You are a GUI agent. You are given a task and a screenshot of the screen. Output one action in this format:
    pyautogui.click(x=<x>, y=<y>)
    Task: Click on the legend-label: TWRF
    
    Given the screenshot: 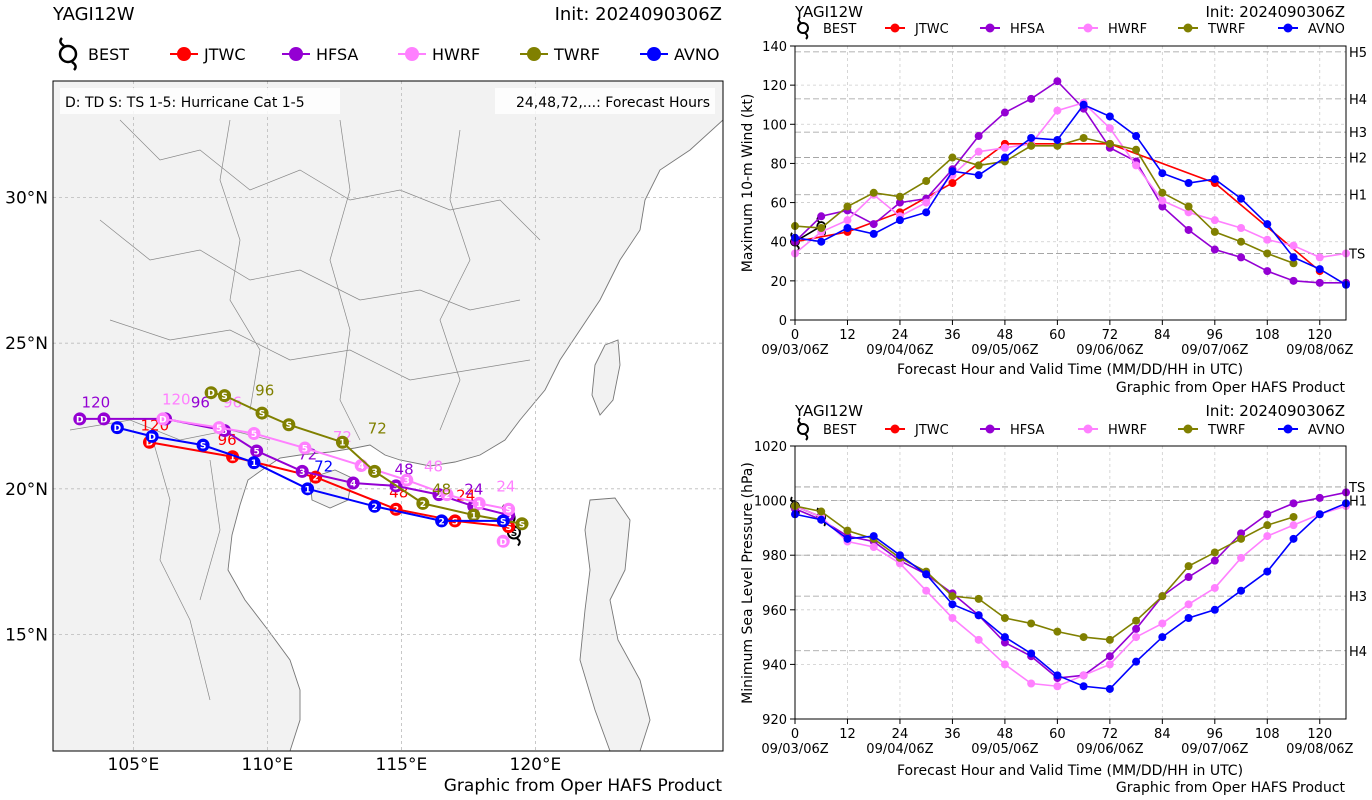 What is the action you would take?
    pyautogui.click(x=1226, y=430)
    